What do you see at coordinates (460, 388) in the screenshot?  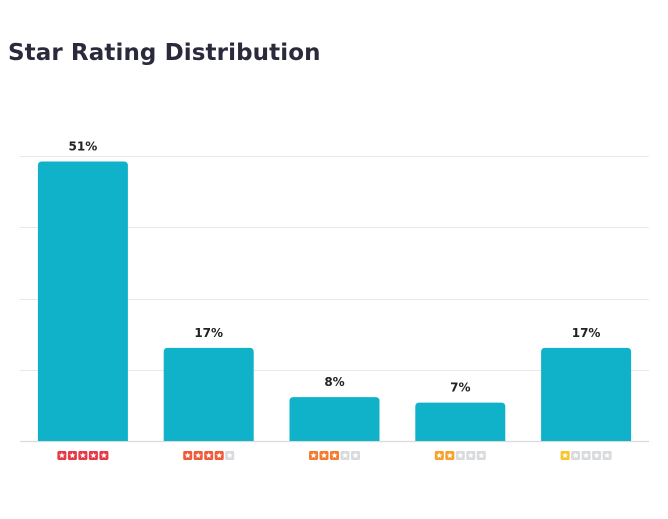 I see `data-label: 7%` at bounding box center [460, 388].